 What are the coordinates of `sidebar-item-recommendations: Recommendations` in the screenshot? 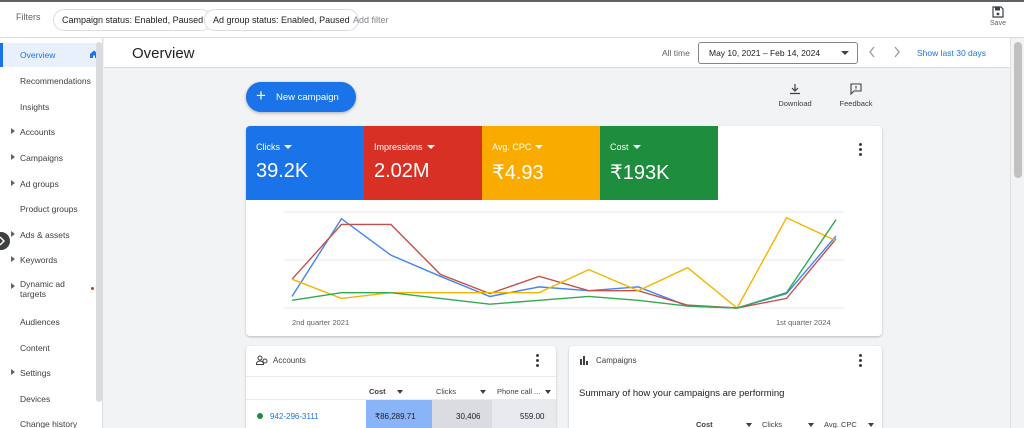 It's located at (48, 81).